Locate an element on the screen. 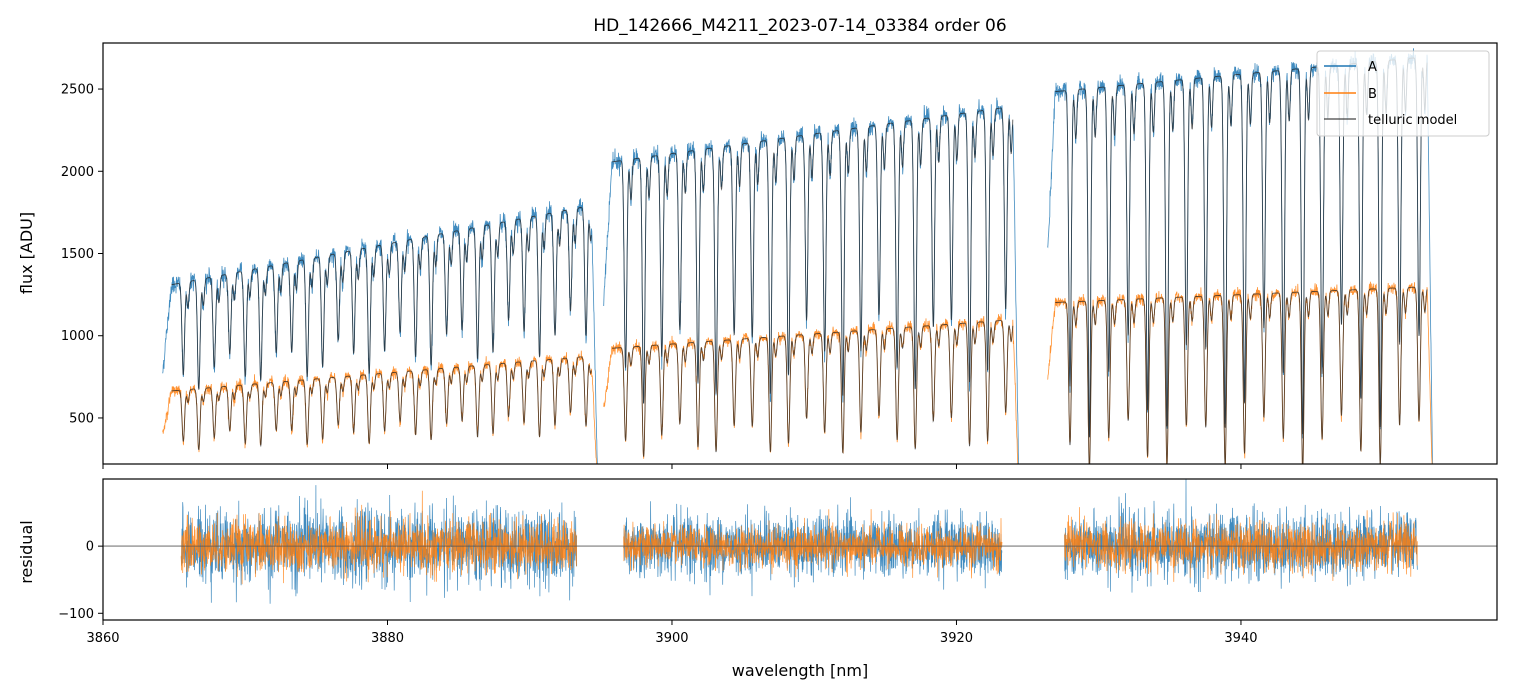 This screenshot has width=1513, height=696. spectrum-y-axis: 500 1000 1500 2000 2500 is located at coordinates (82, 254).